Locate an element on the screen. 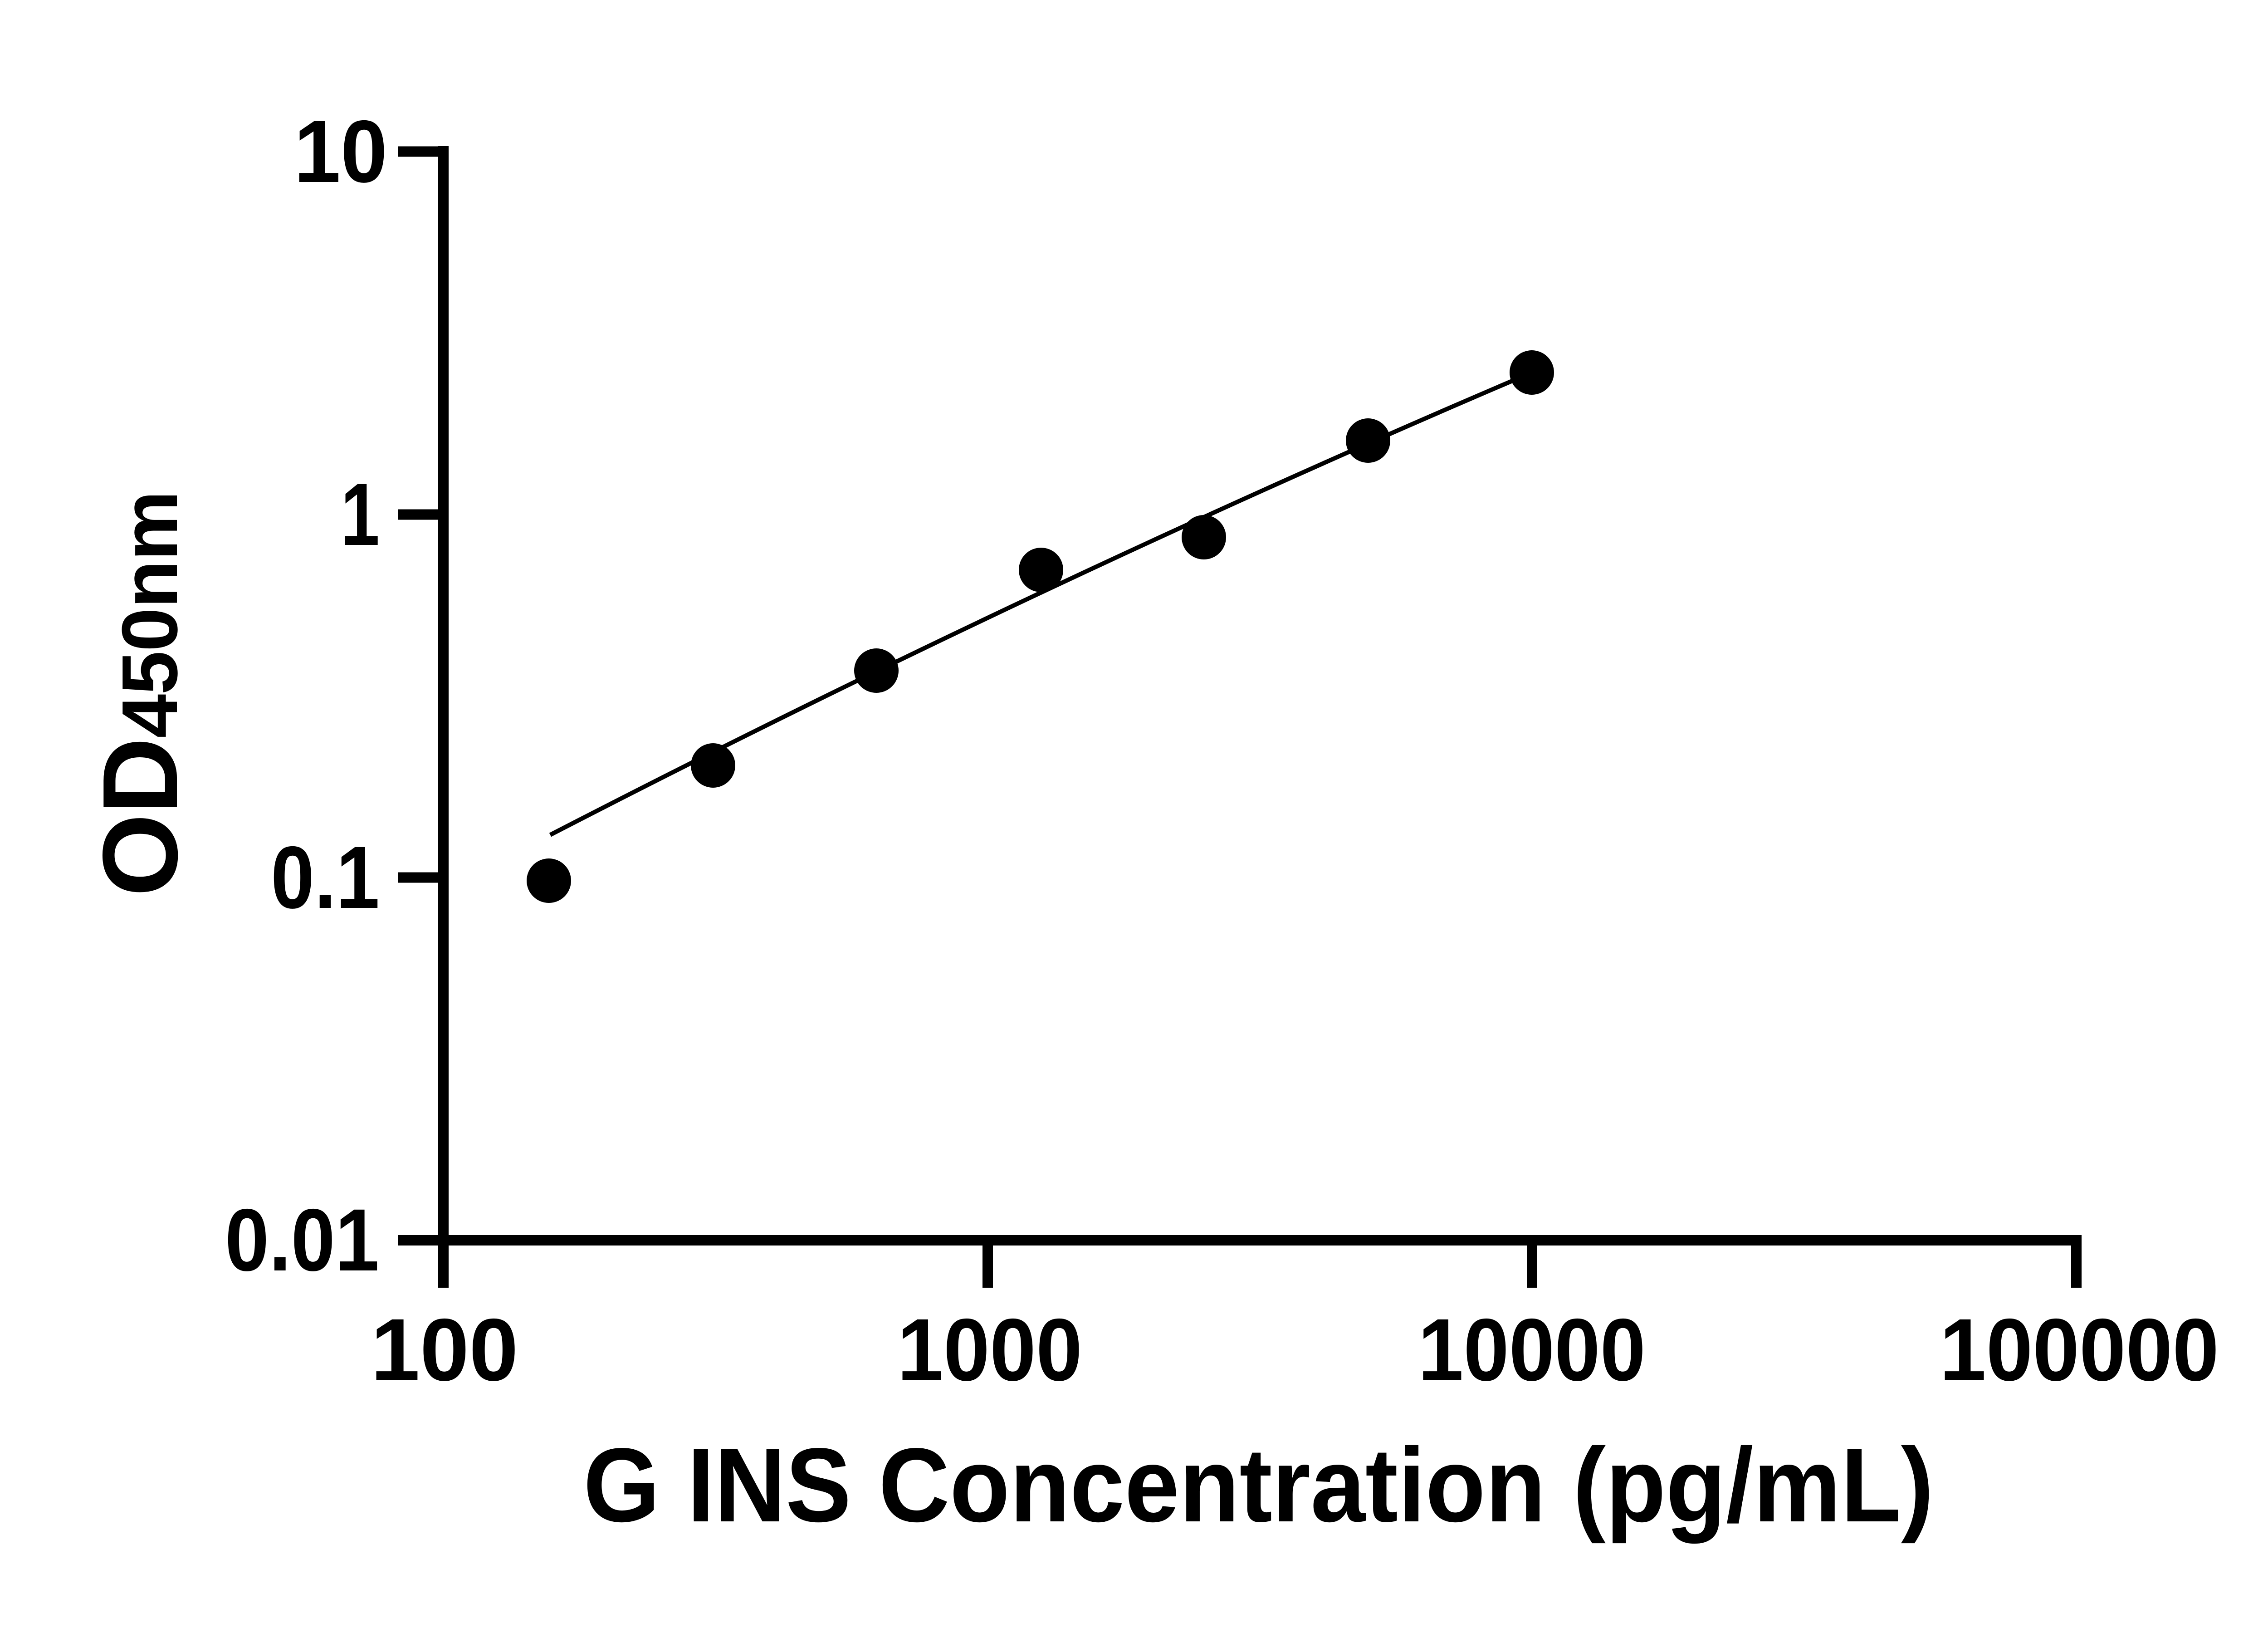  svg-text: 10000 is located at coordinates (1532, 1349).